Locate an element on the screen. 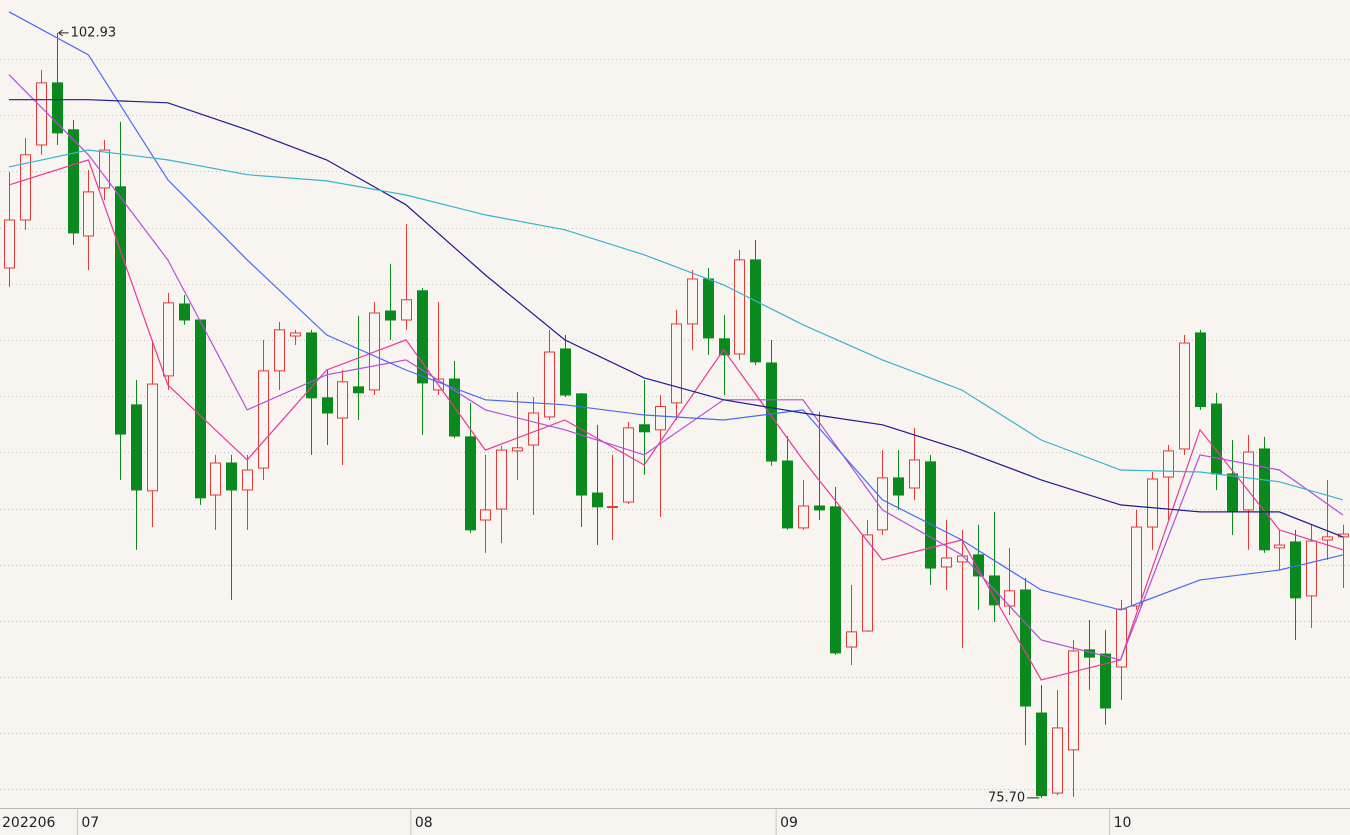  x-tick-label: 09 is located at coordinates (789, 823).